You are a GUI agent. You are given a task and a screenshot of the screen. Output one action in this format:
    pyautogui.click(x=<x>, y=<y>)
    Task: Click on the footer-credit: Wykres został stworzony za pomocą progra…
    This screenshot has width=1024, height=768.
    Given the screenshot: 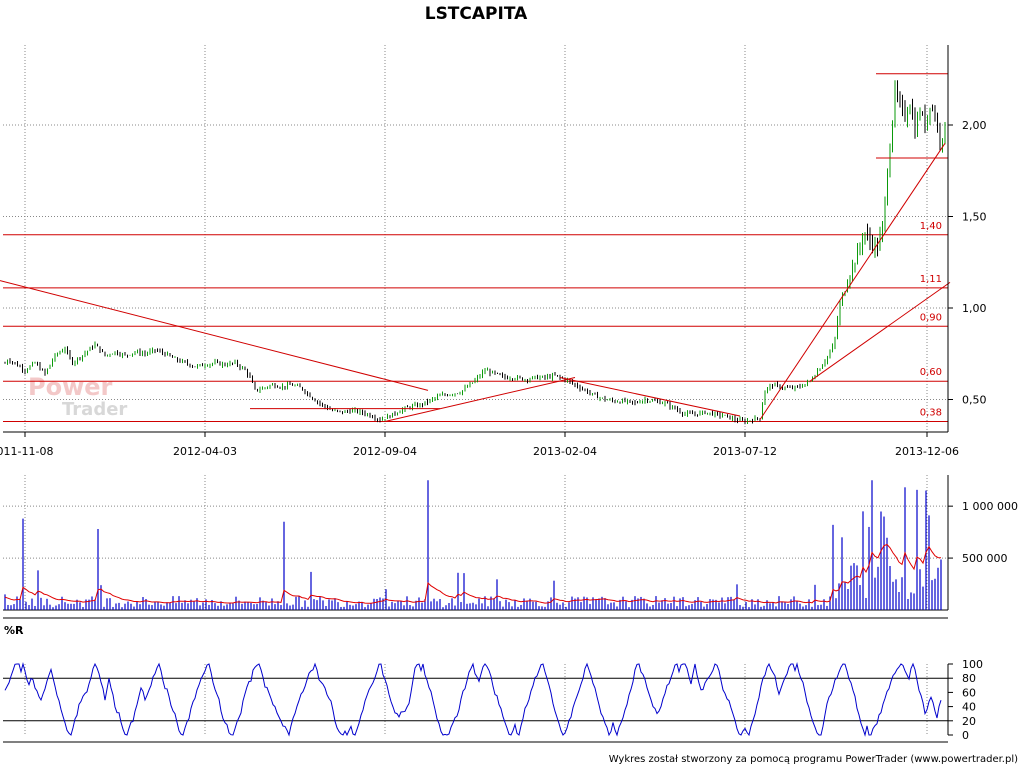 What is the action you would take?
    pyautogui.click(x=813, y=759)
    